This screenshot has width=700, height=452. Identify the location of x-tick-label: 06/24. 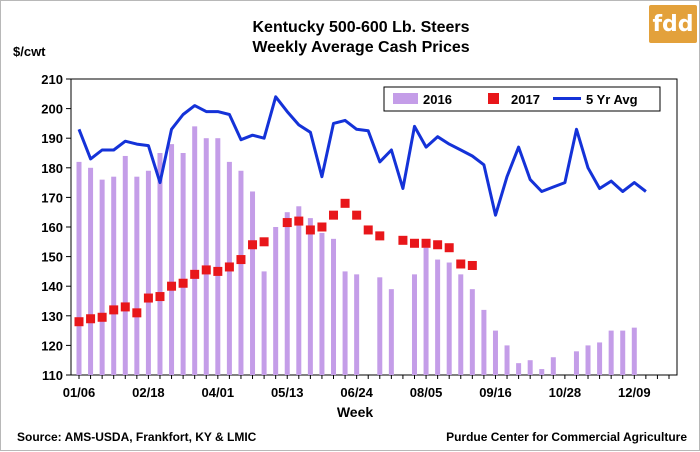
(356, 392).